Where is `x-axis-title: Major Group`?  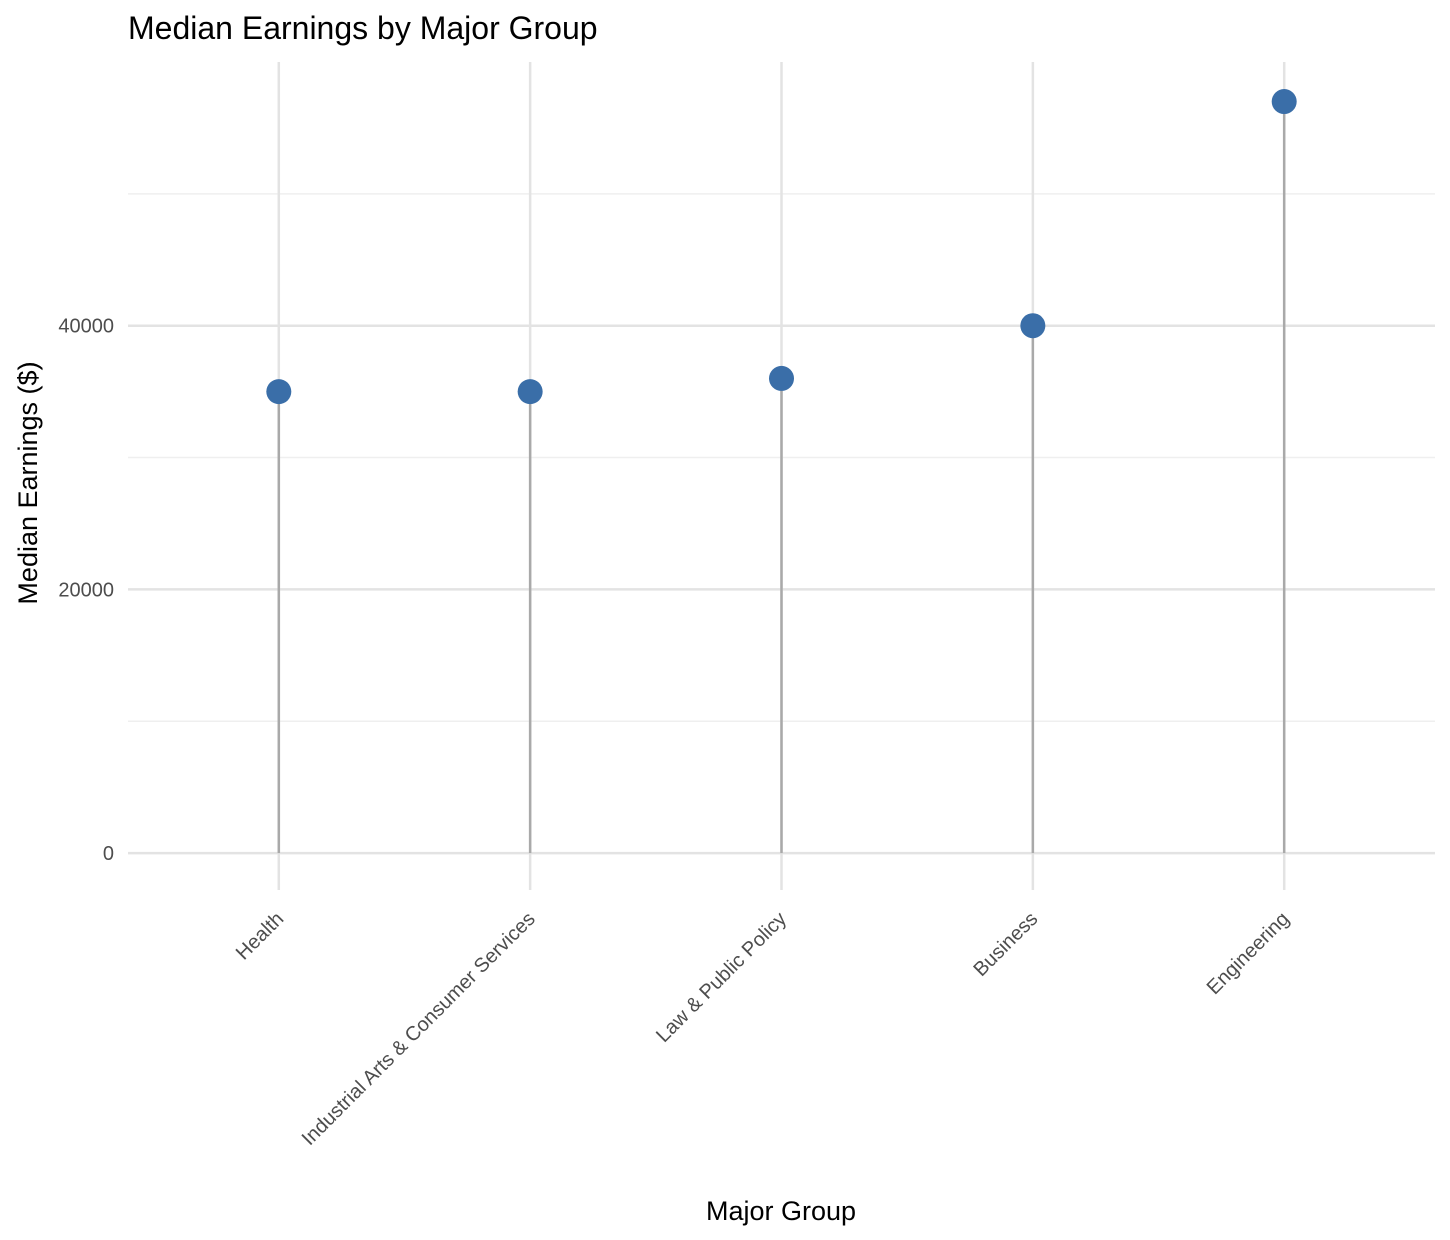 x-axis-title: Major Group is located at coordinates (781, 1211).